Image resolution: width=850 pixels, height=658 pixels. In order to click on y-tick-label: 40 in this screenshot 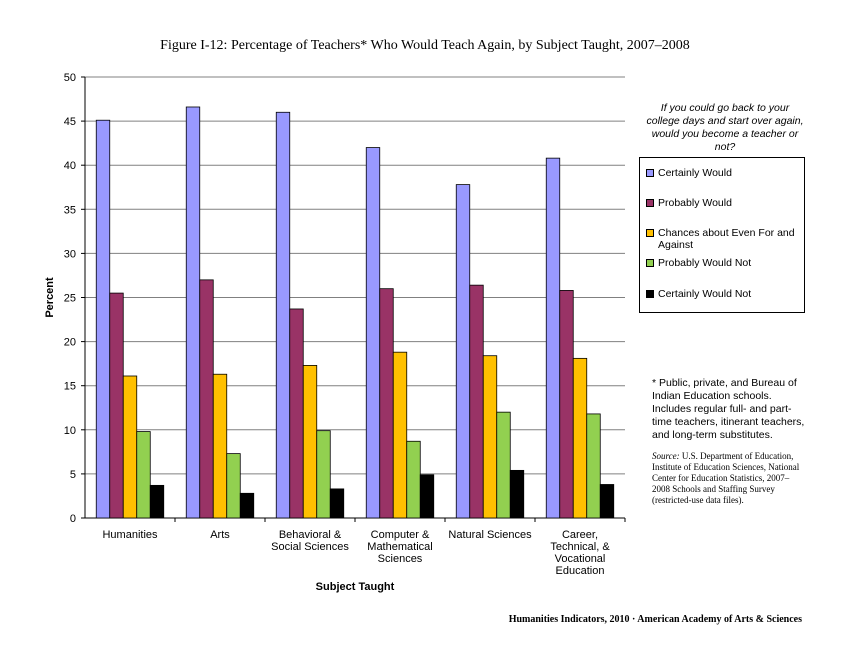, I will do `click(70, 166)`.